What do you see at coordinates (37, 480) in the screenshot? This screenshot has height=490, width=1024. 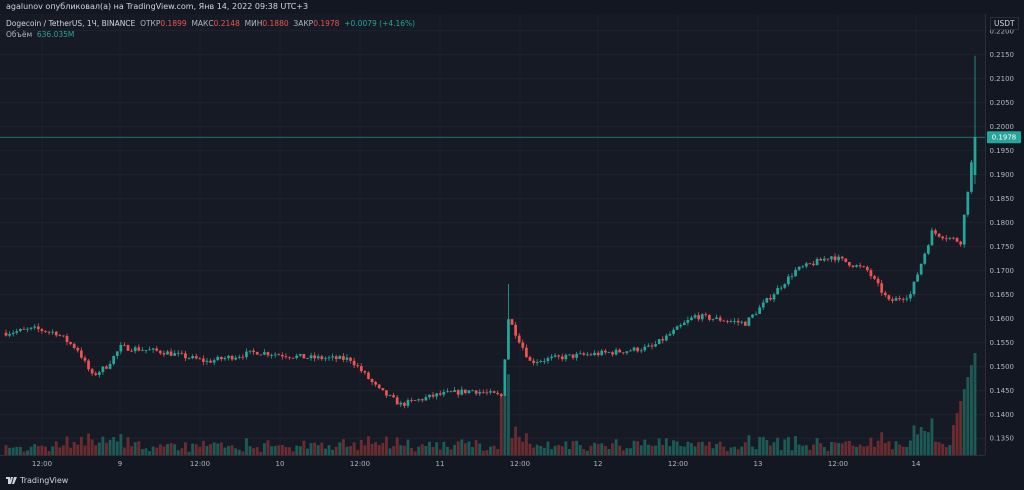 I see `tradingview-logo: TradingView` at bounding box center [37, 480].